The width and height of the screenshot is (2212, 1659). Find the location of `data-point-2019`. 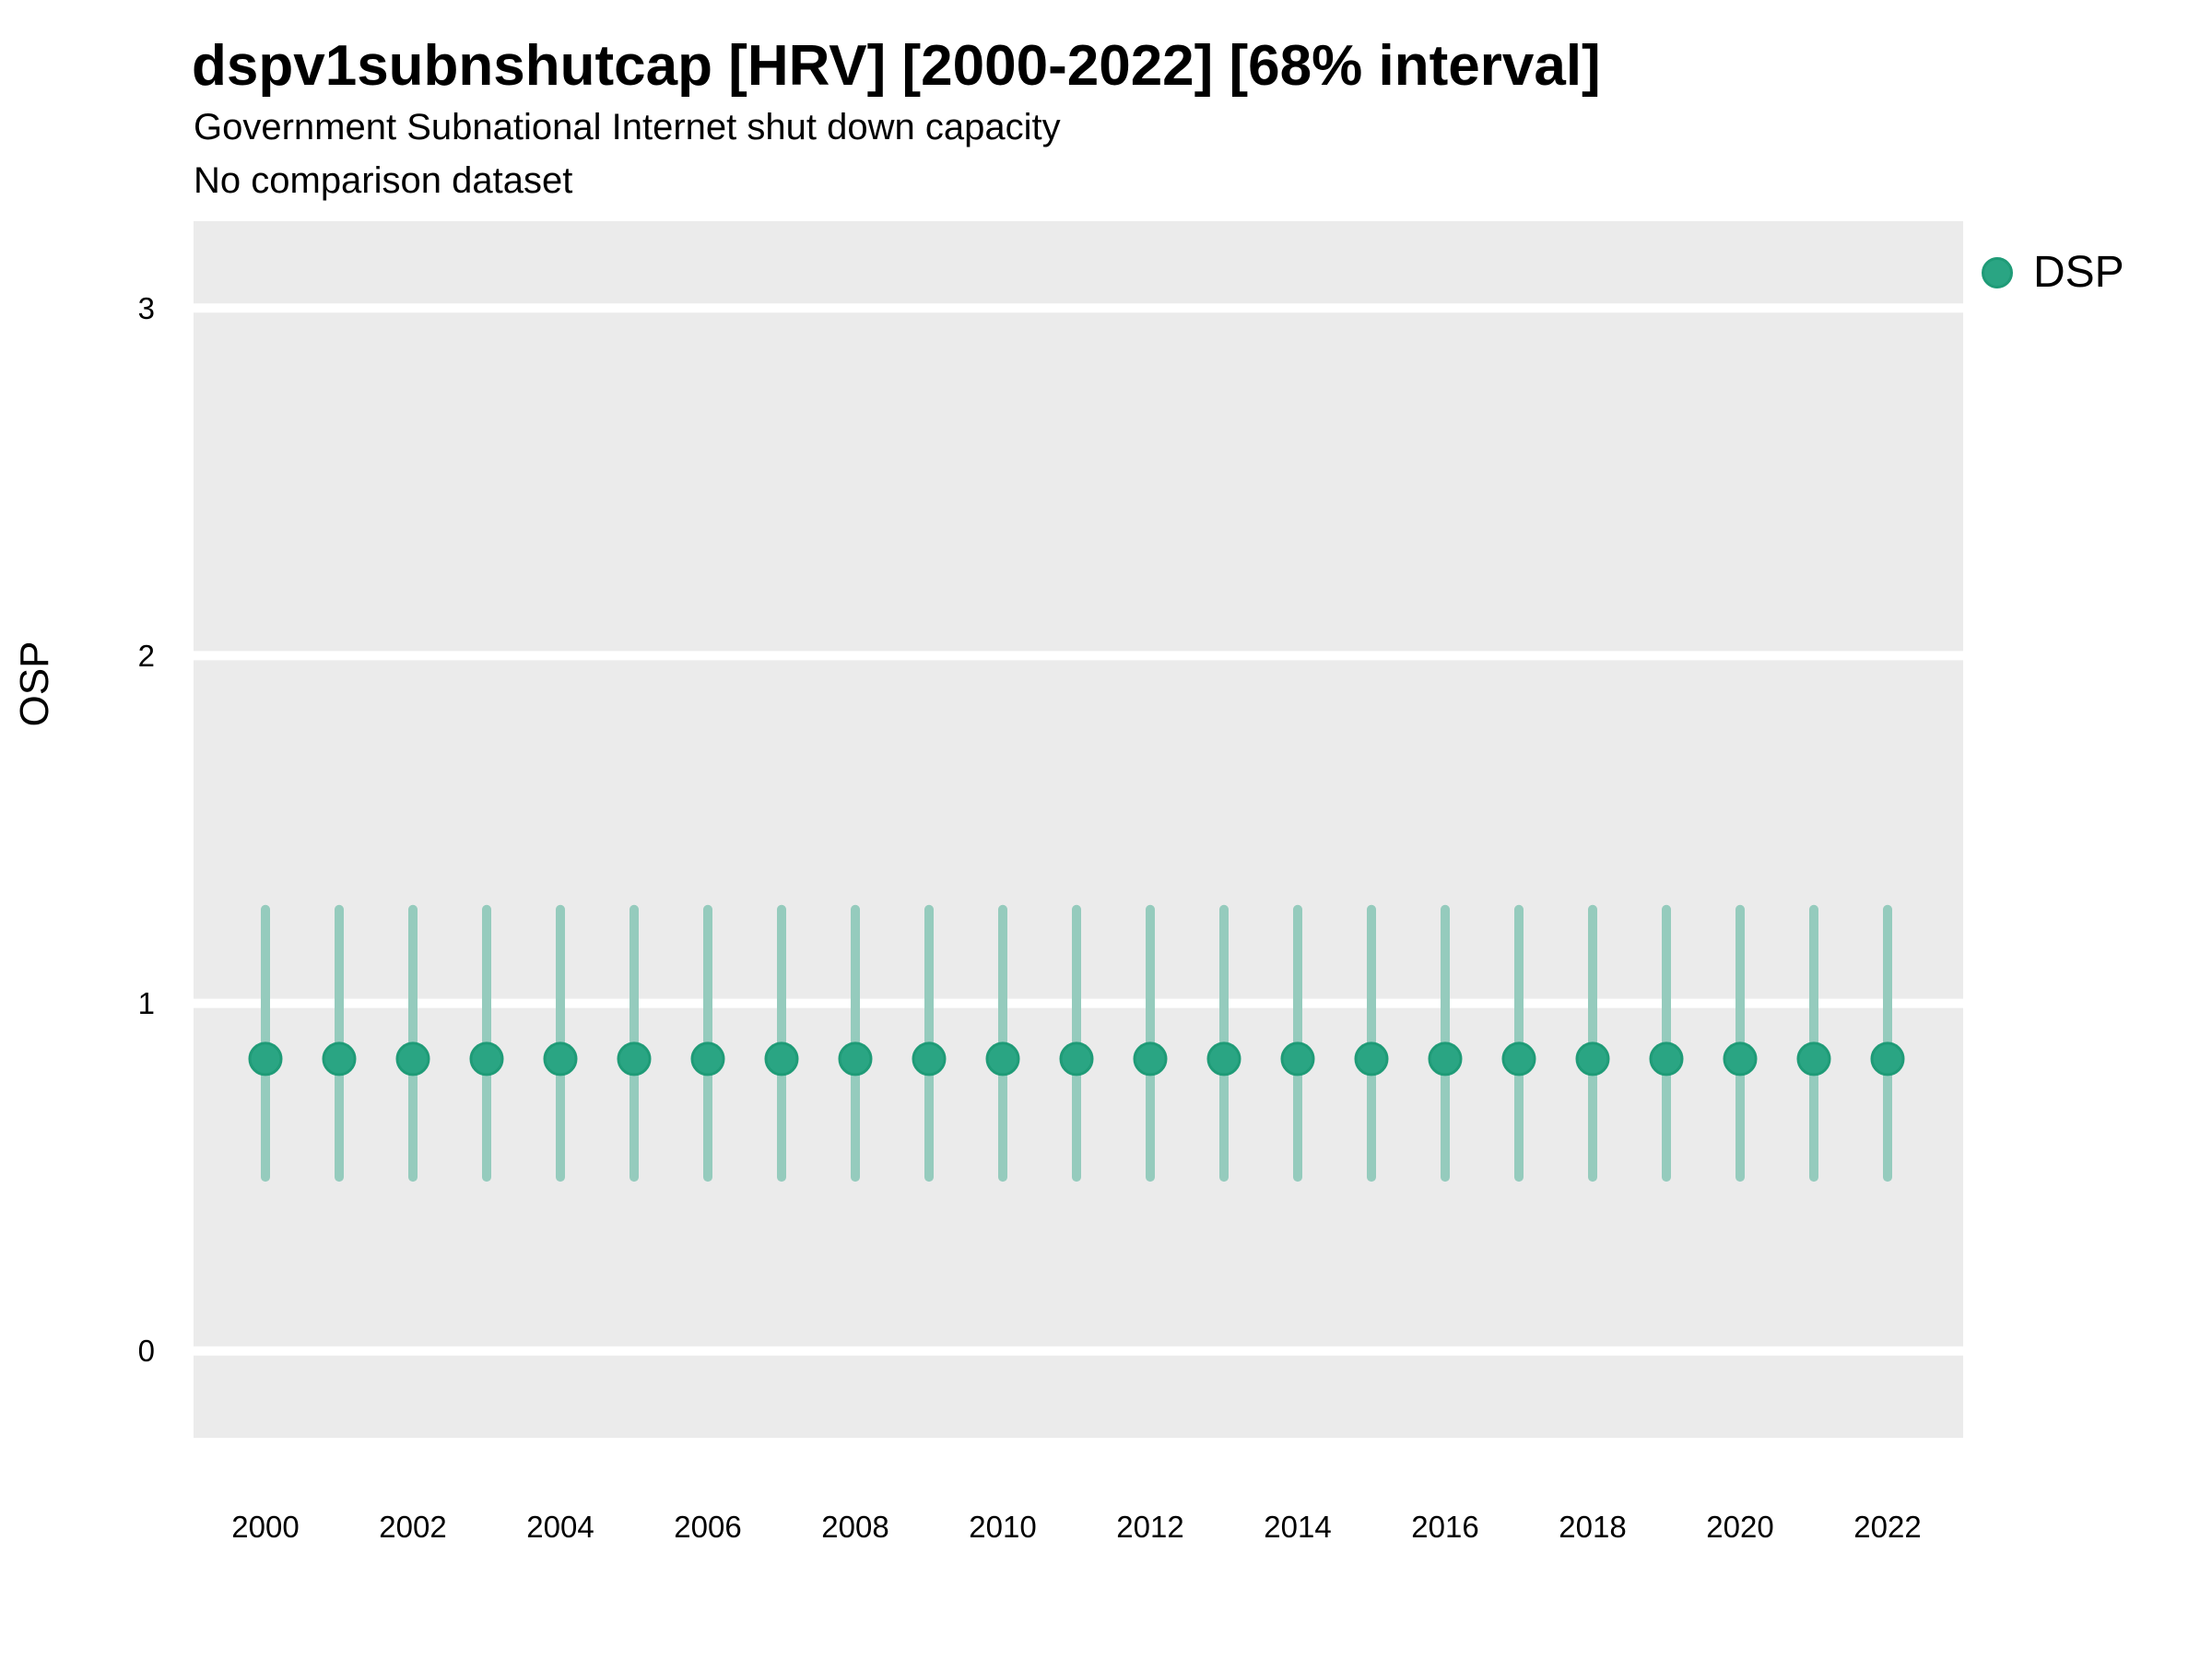

data-point-2019 is located at coordinates (1666, 1059).